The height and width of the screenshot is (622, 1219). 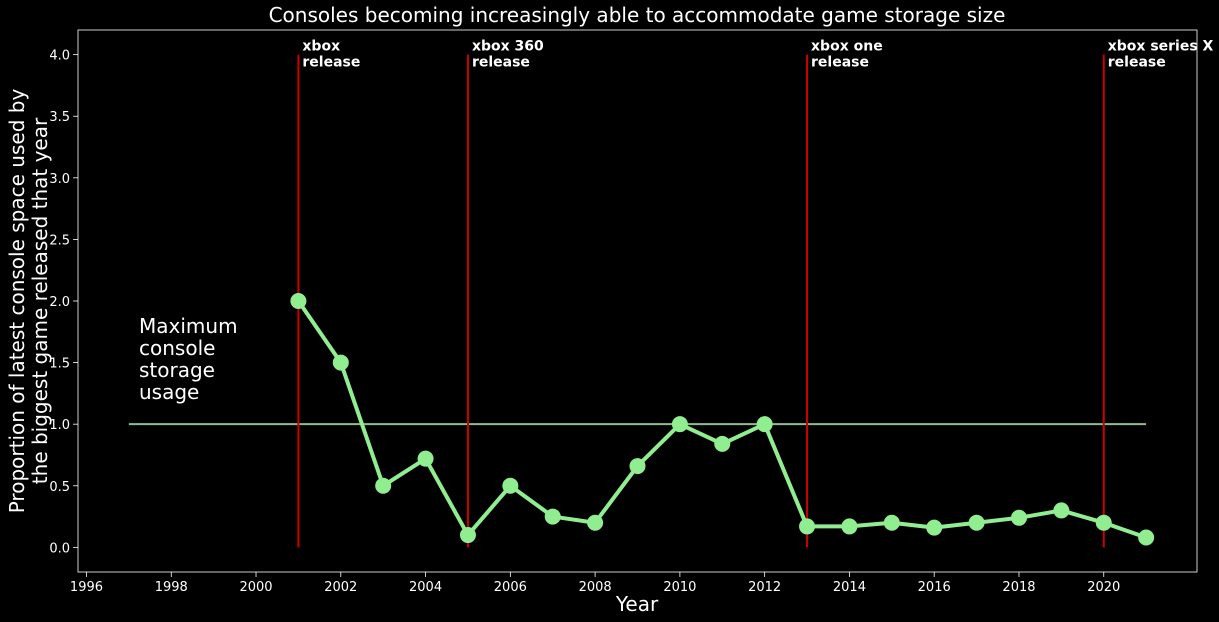 What do you see at coordinates (255, 587) in the screenshot?
I see `x-tick-label: 2000` at bounding box center [255, 587].